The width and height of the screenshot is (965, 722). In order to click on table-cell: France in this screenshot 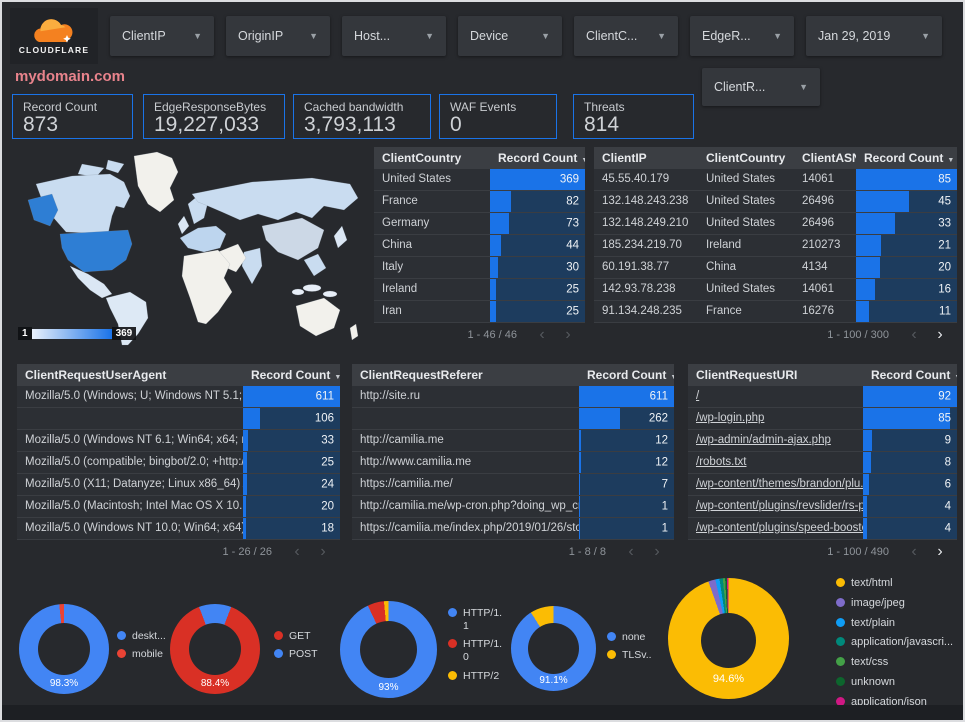, I will do `click(400, 201)`.